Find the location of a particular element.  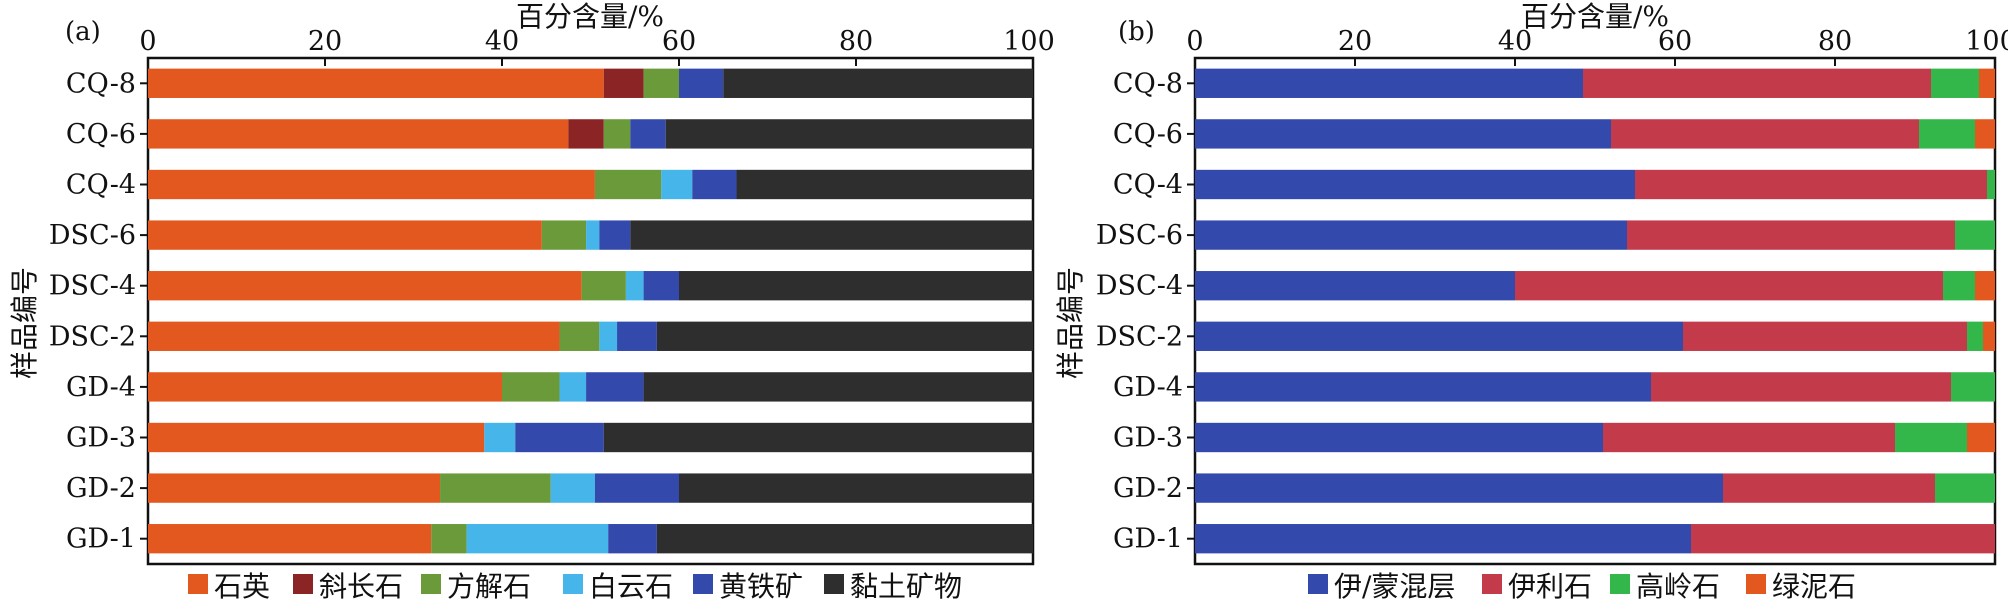

legend-label: 石英 is located at coordinates (242, 586).